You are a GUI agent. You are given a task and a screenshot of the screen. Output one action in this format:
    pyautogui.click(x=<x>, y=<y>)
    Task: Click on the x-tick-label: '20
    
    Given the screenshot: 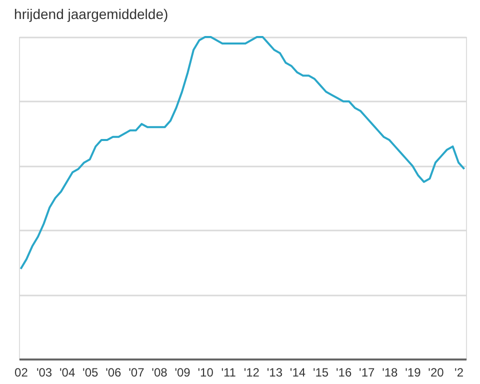 What is the action you would take?
    pyautogui.click(x=436, y=373)
    